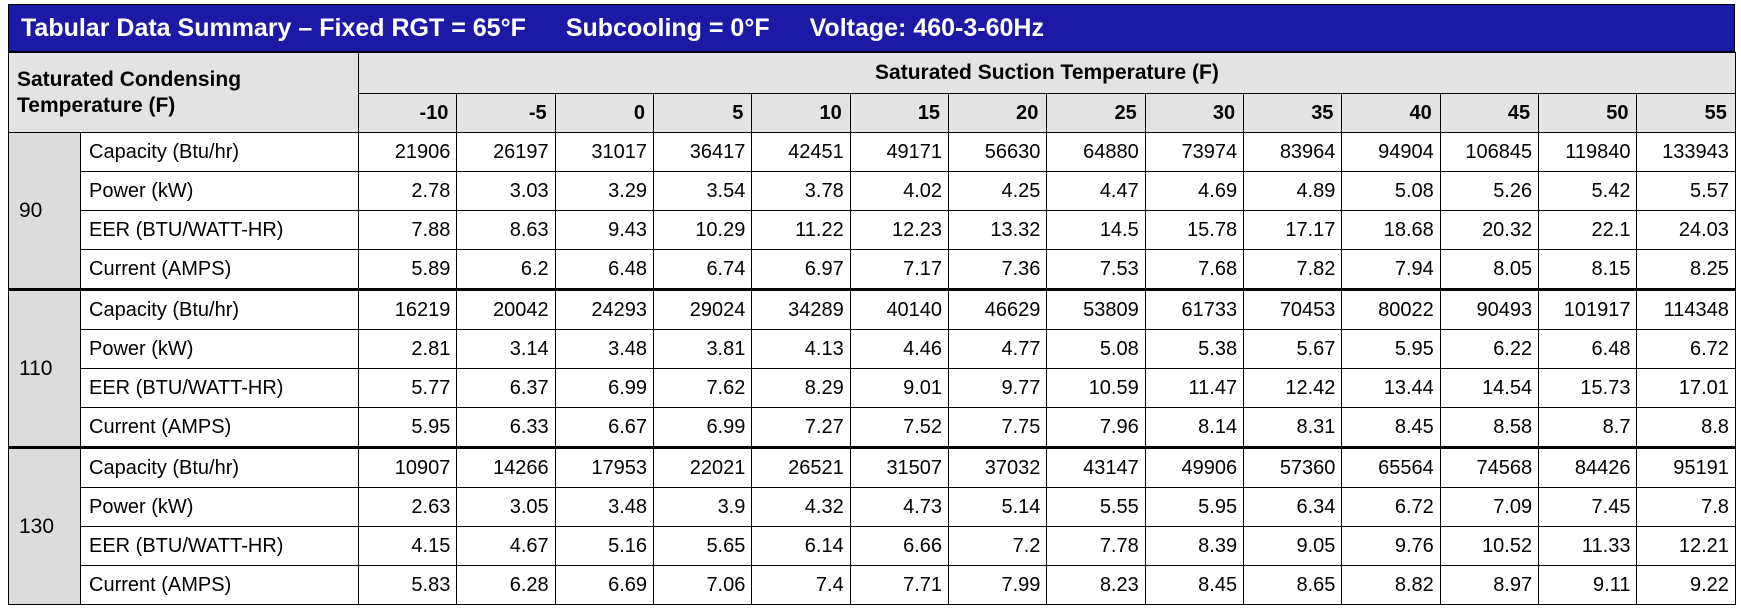 This screenshot has height=615, width=1741. Describe the element at coordinates (703, 349) in the screenshot. I see `value-cell: 3.81` at that location.